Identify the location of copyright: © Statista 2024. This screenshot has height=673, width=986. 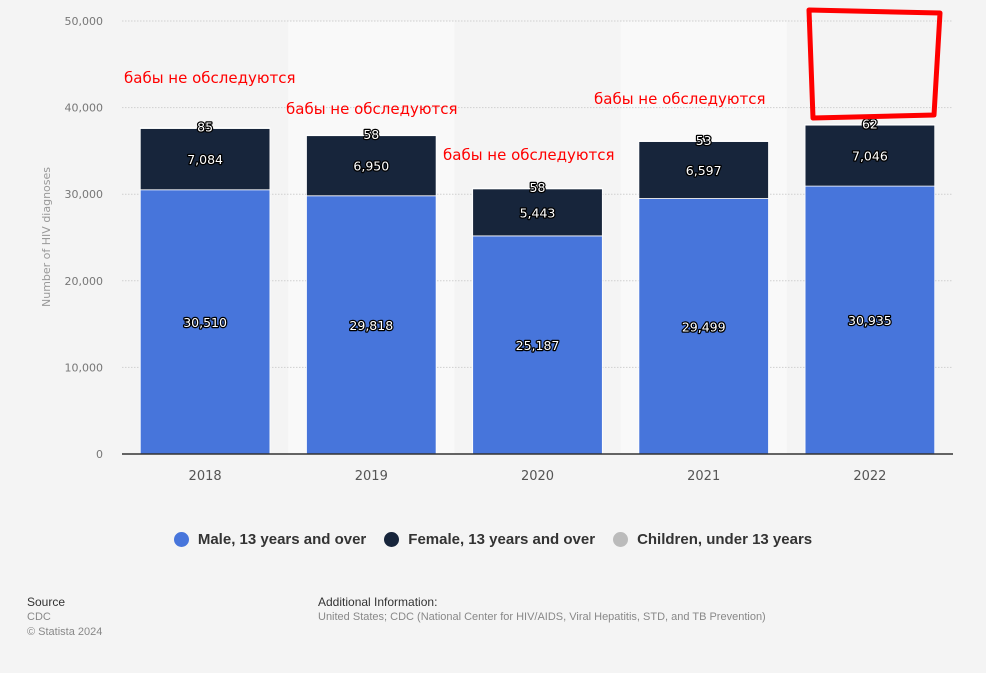
(65, 632).